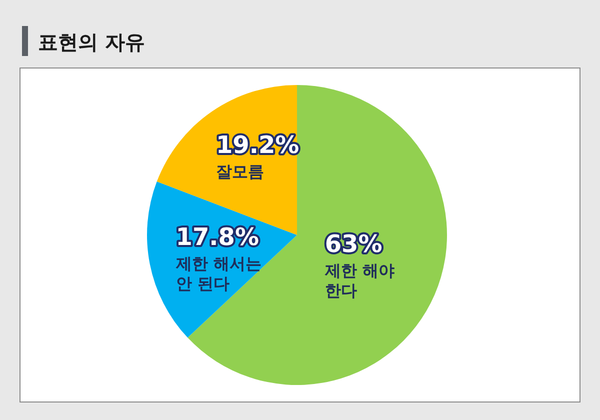 The width and height of the screenshot is (600, 420). Describe the element at coordinates (218, 273) in the screenshot. I see `slice-label: 제한 해서는 안 된다` at that location.